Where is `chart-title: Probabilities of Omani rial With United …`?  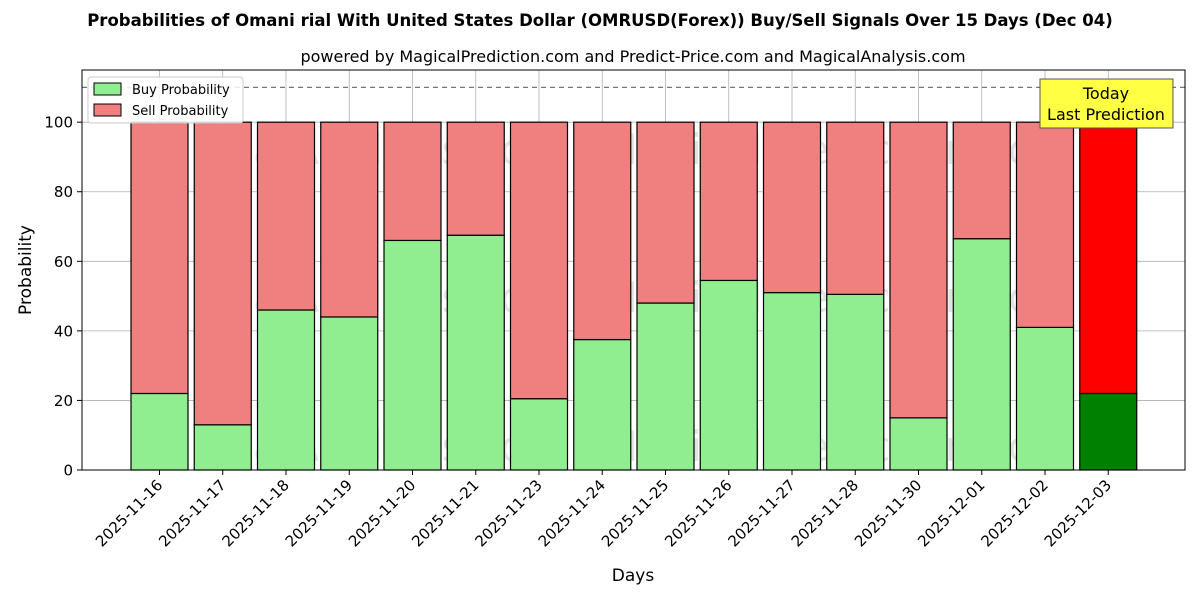 chart-title: Probabilities of Omani rial With United … is located at coordinates (600, 20).